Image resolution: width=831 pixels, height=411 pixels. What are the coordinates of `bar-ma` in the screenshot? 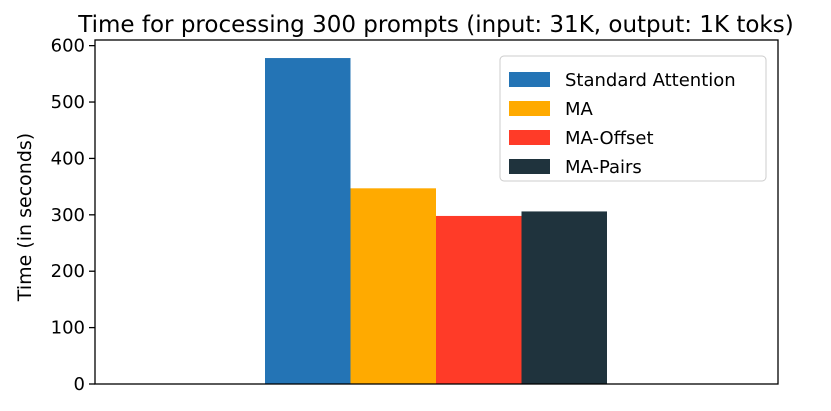 It's located at (393, 286).